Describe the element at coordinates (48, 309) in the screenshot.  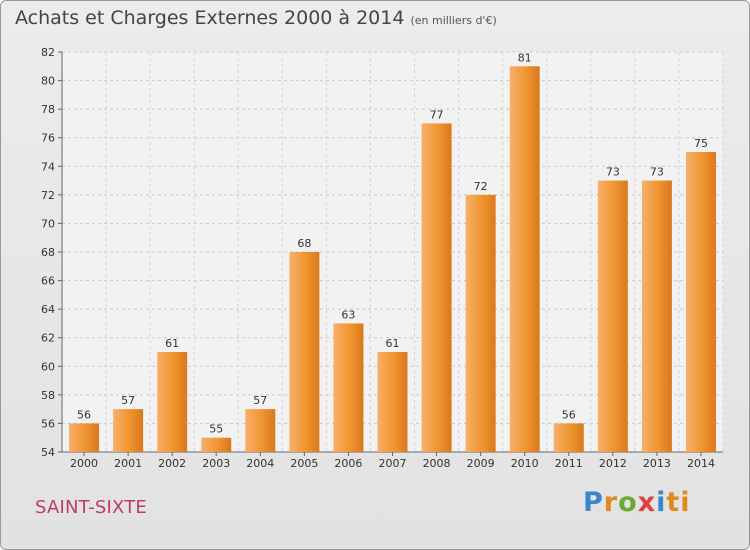
I see `y-tick-label: 64` at that location.